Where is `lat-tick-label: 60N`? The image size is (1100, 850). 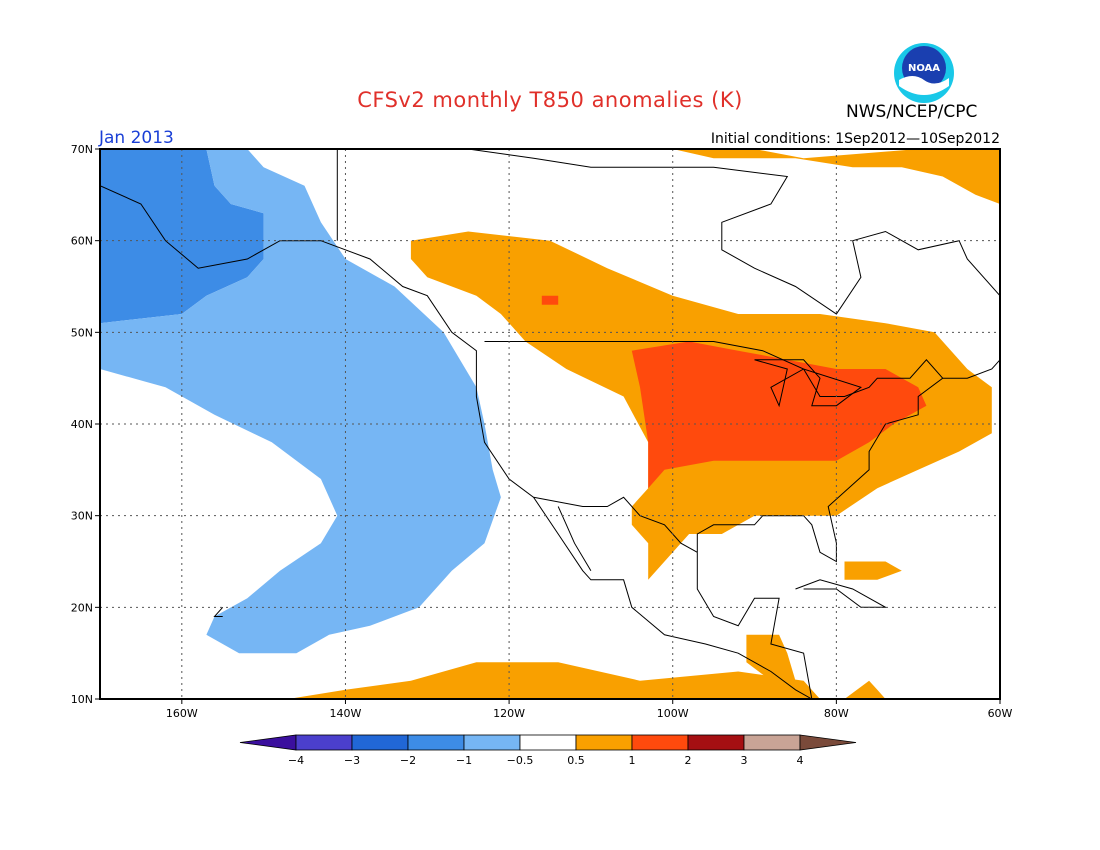
lat-tick-label: 60N is located at coordinates (82, 241).